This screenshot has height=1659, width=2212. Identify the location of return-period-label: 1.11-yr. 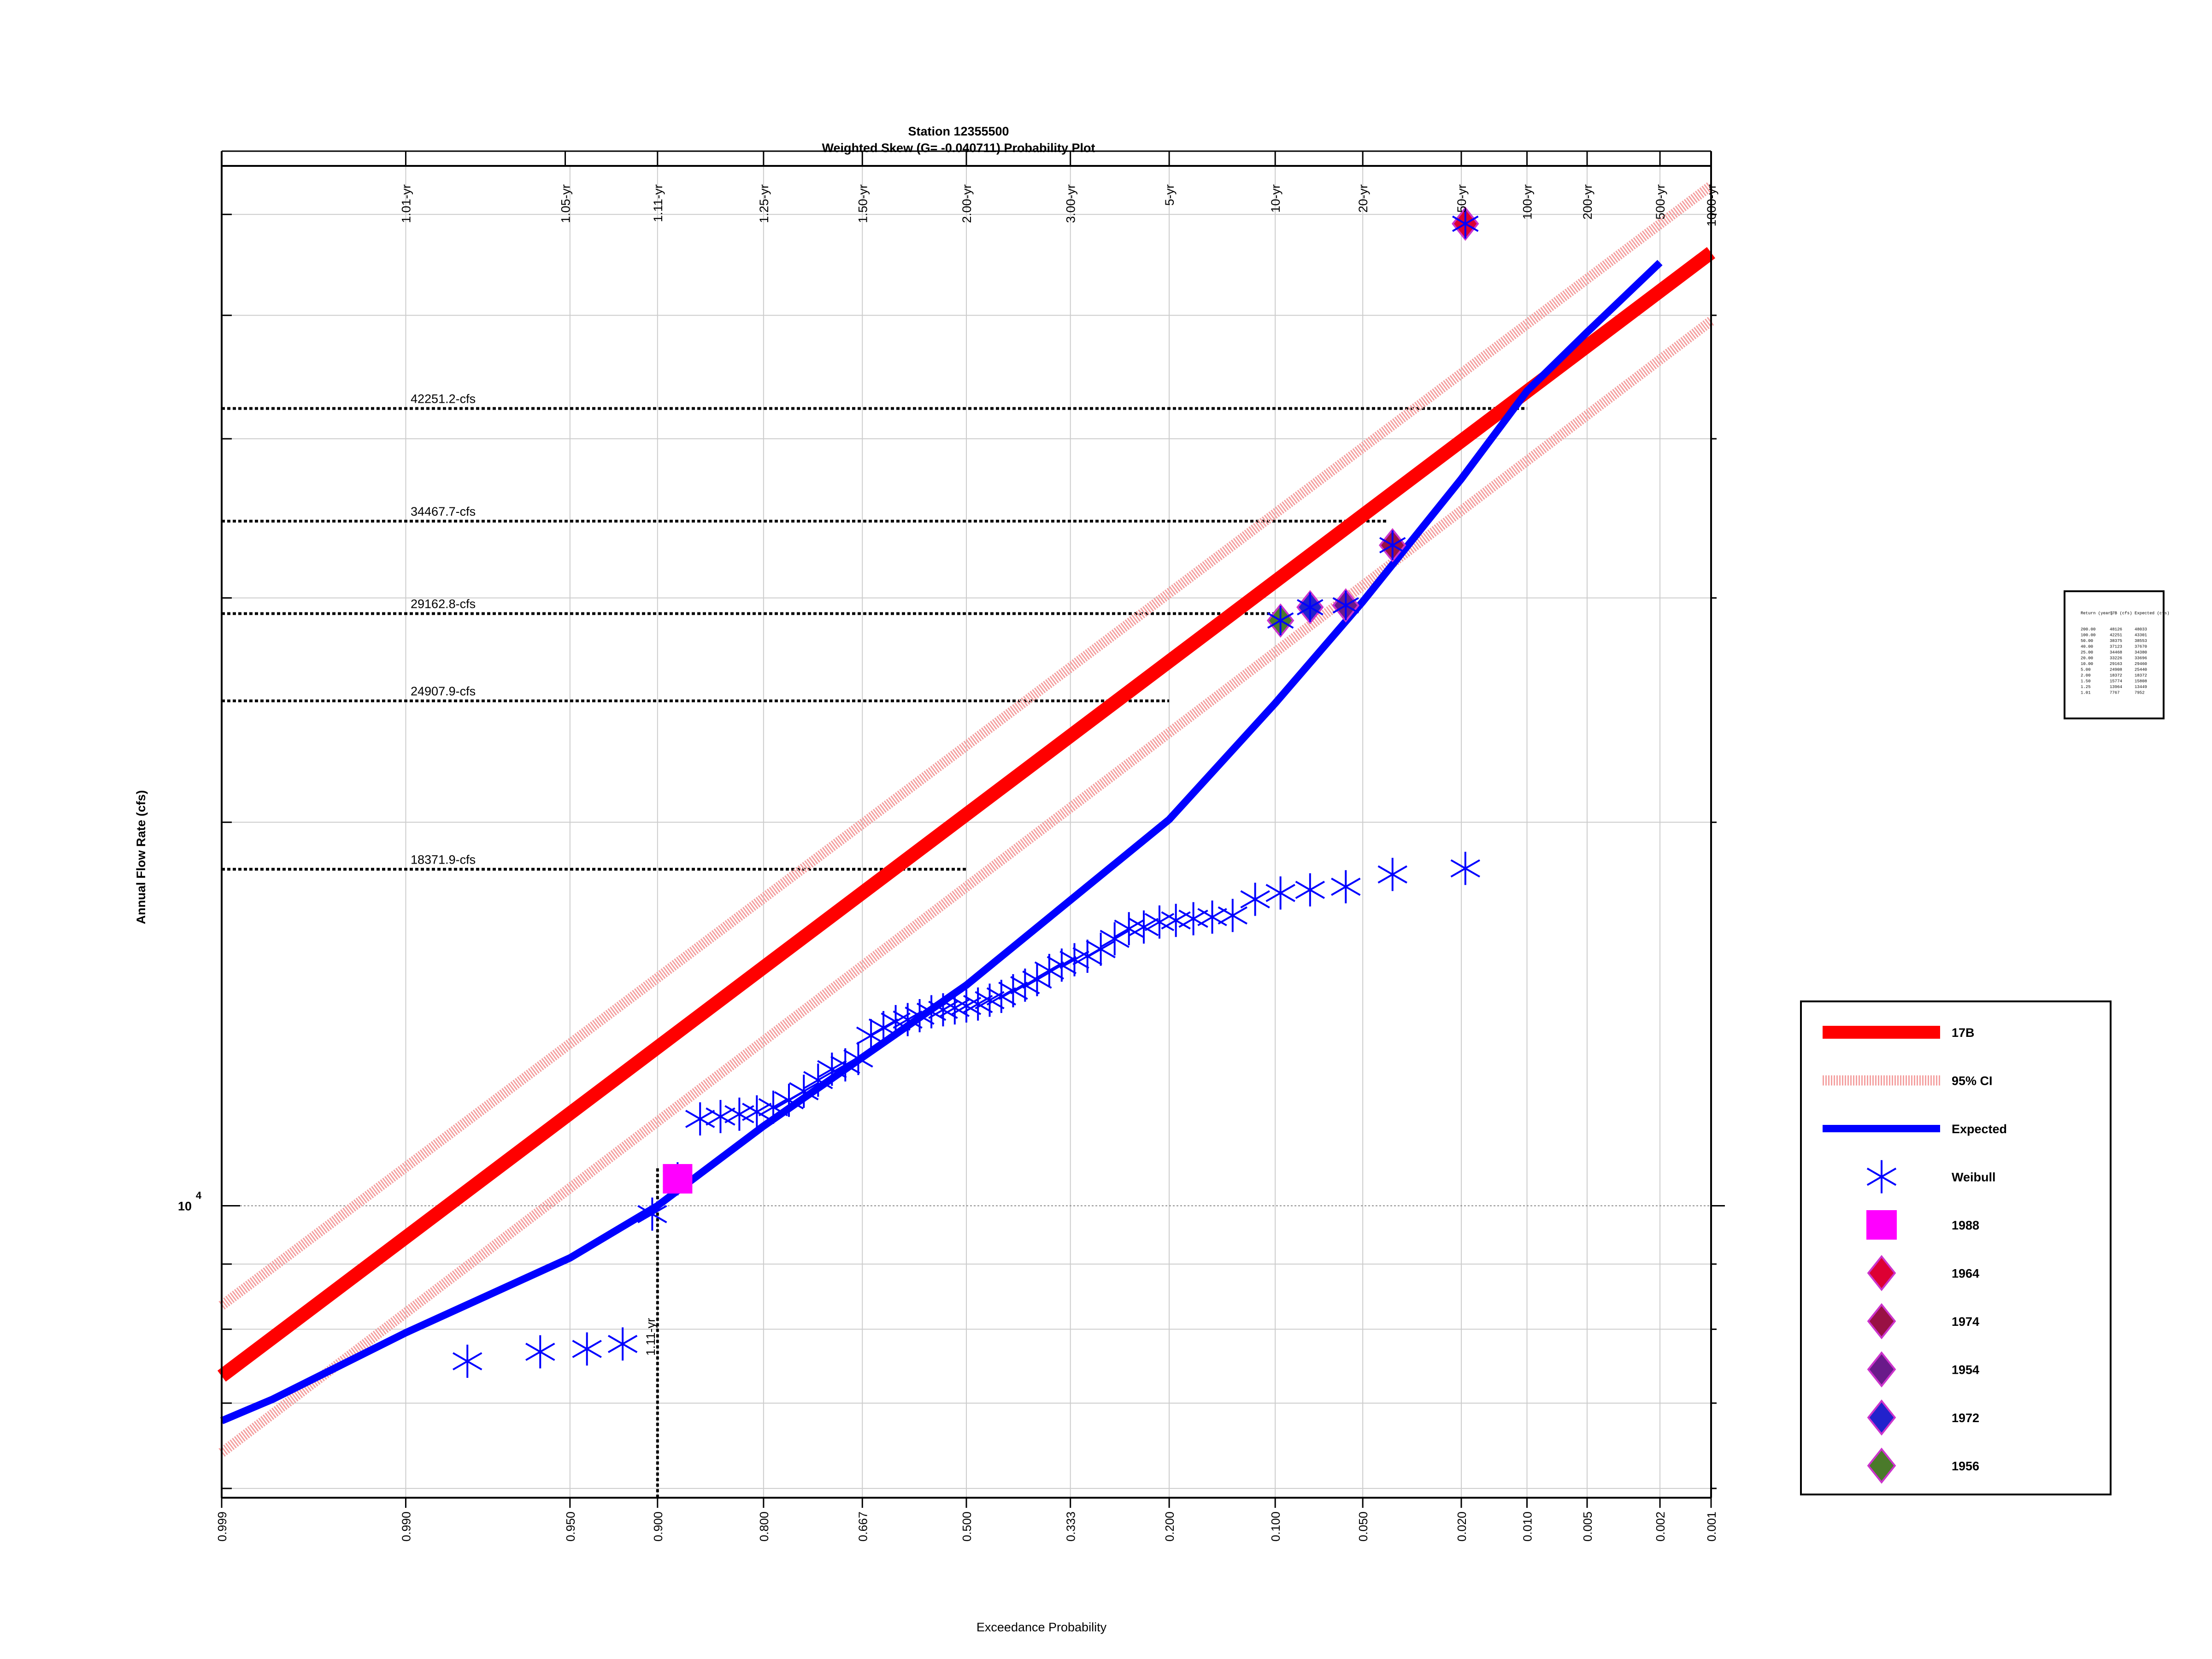
(658, 203).